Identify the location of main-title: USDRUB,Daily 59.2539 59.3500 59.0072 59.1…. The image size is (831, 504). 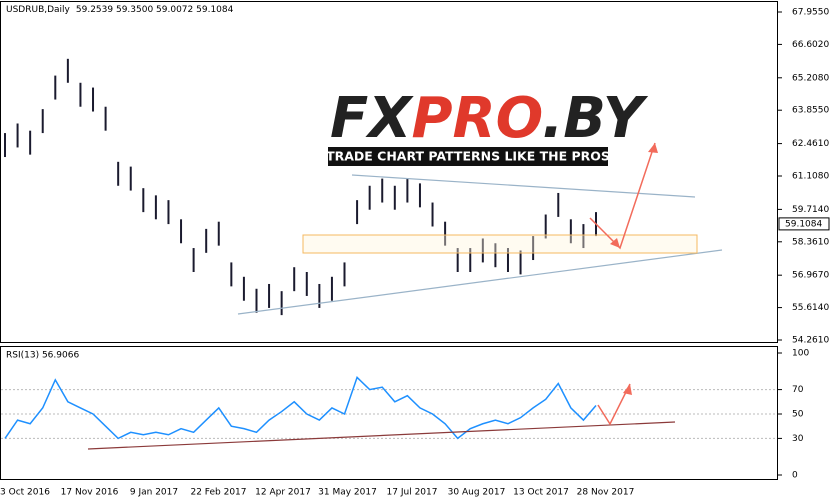
(120, 10).